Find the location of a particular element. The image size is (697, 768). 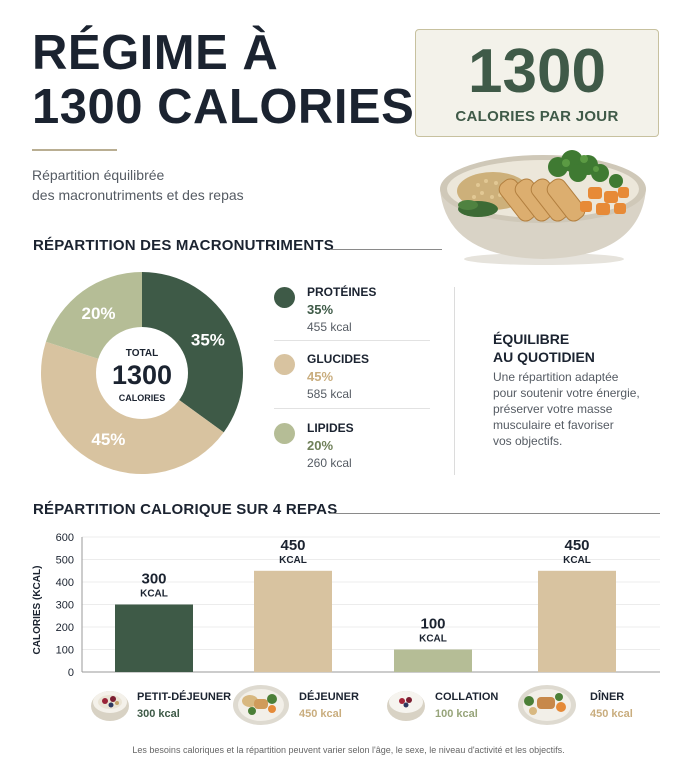

legend-pct: 35% is located at coordinates (320, 309).